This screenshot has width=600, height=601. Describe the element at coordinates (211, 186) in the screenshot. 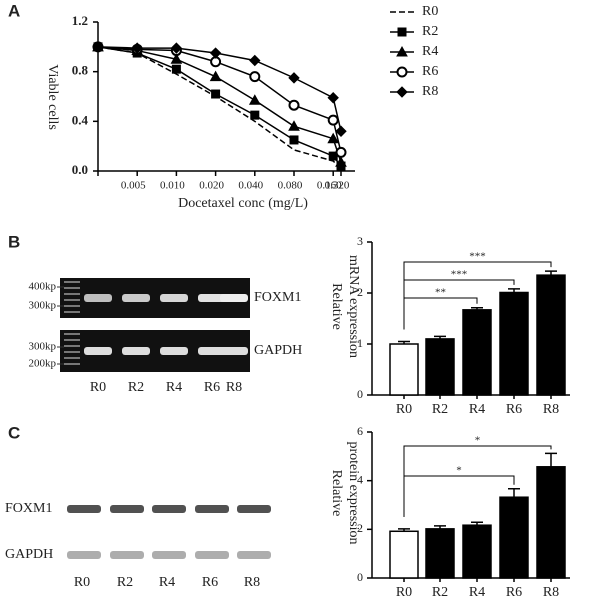

I see `x-tick-label: 0.020` at that location.